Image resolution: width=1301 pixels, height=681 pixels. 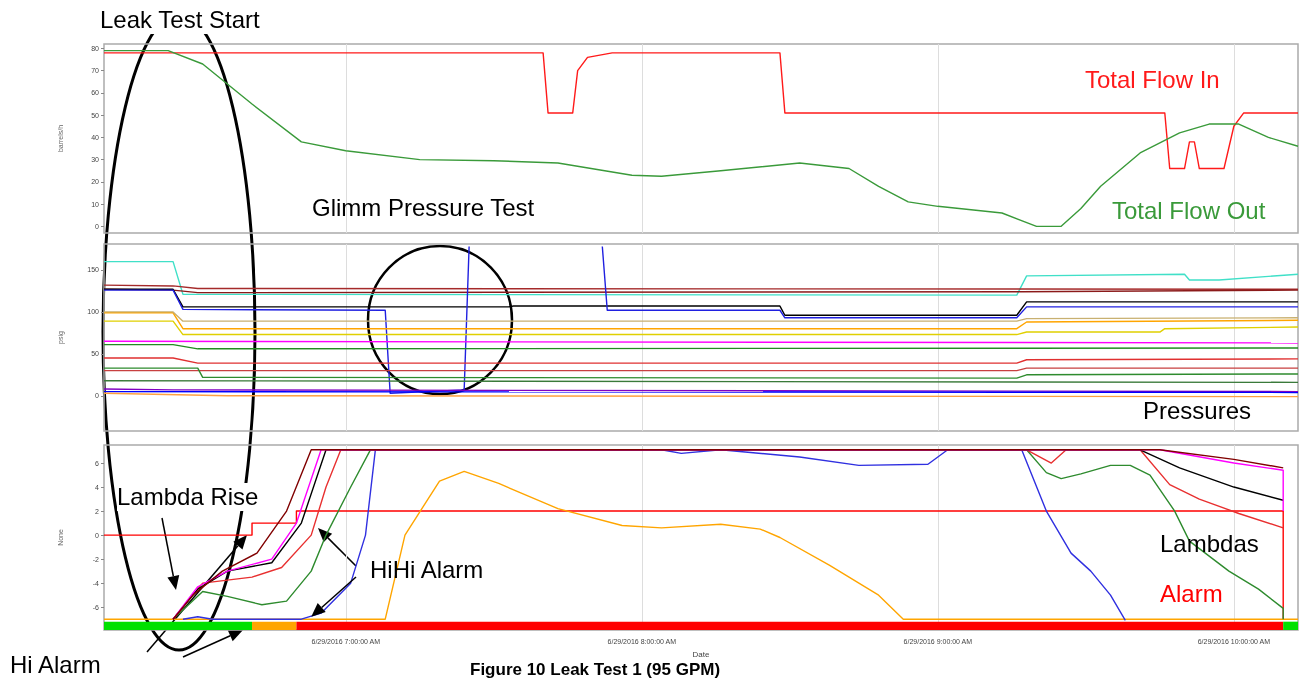 I want to click on caption: Figure 10 Leak Test 1 (95 GPM), so click(x=595, y=670).